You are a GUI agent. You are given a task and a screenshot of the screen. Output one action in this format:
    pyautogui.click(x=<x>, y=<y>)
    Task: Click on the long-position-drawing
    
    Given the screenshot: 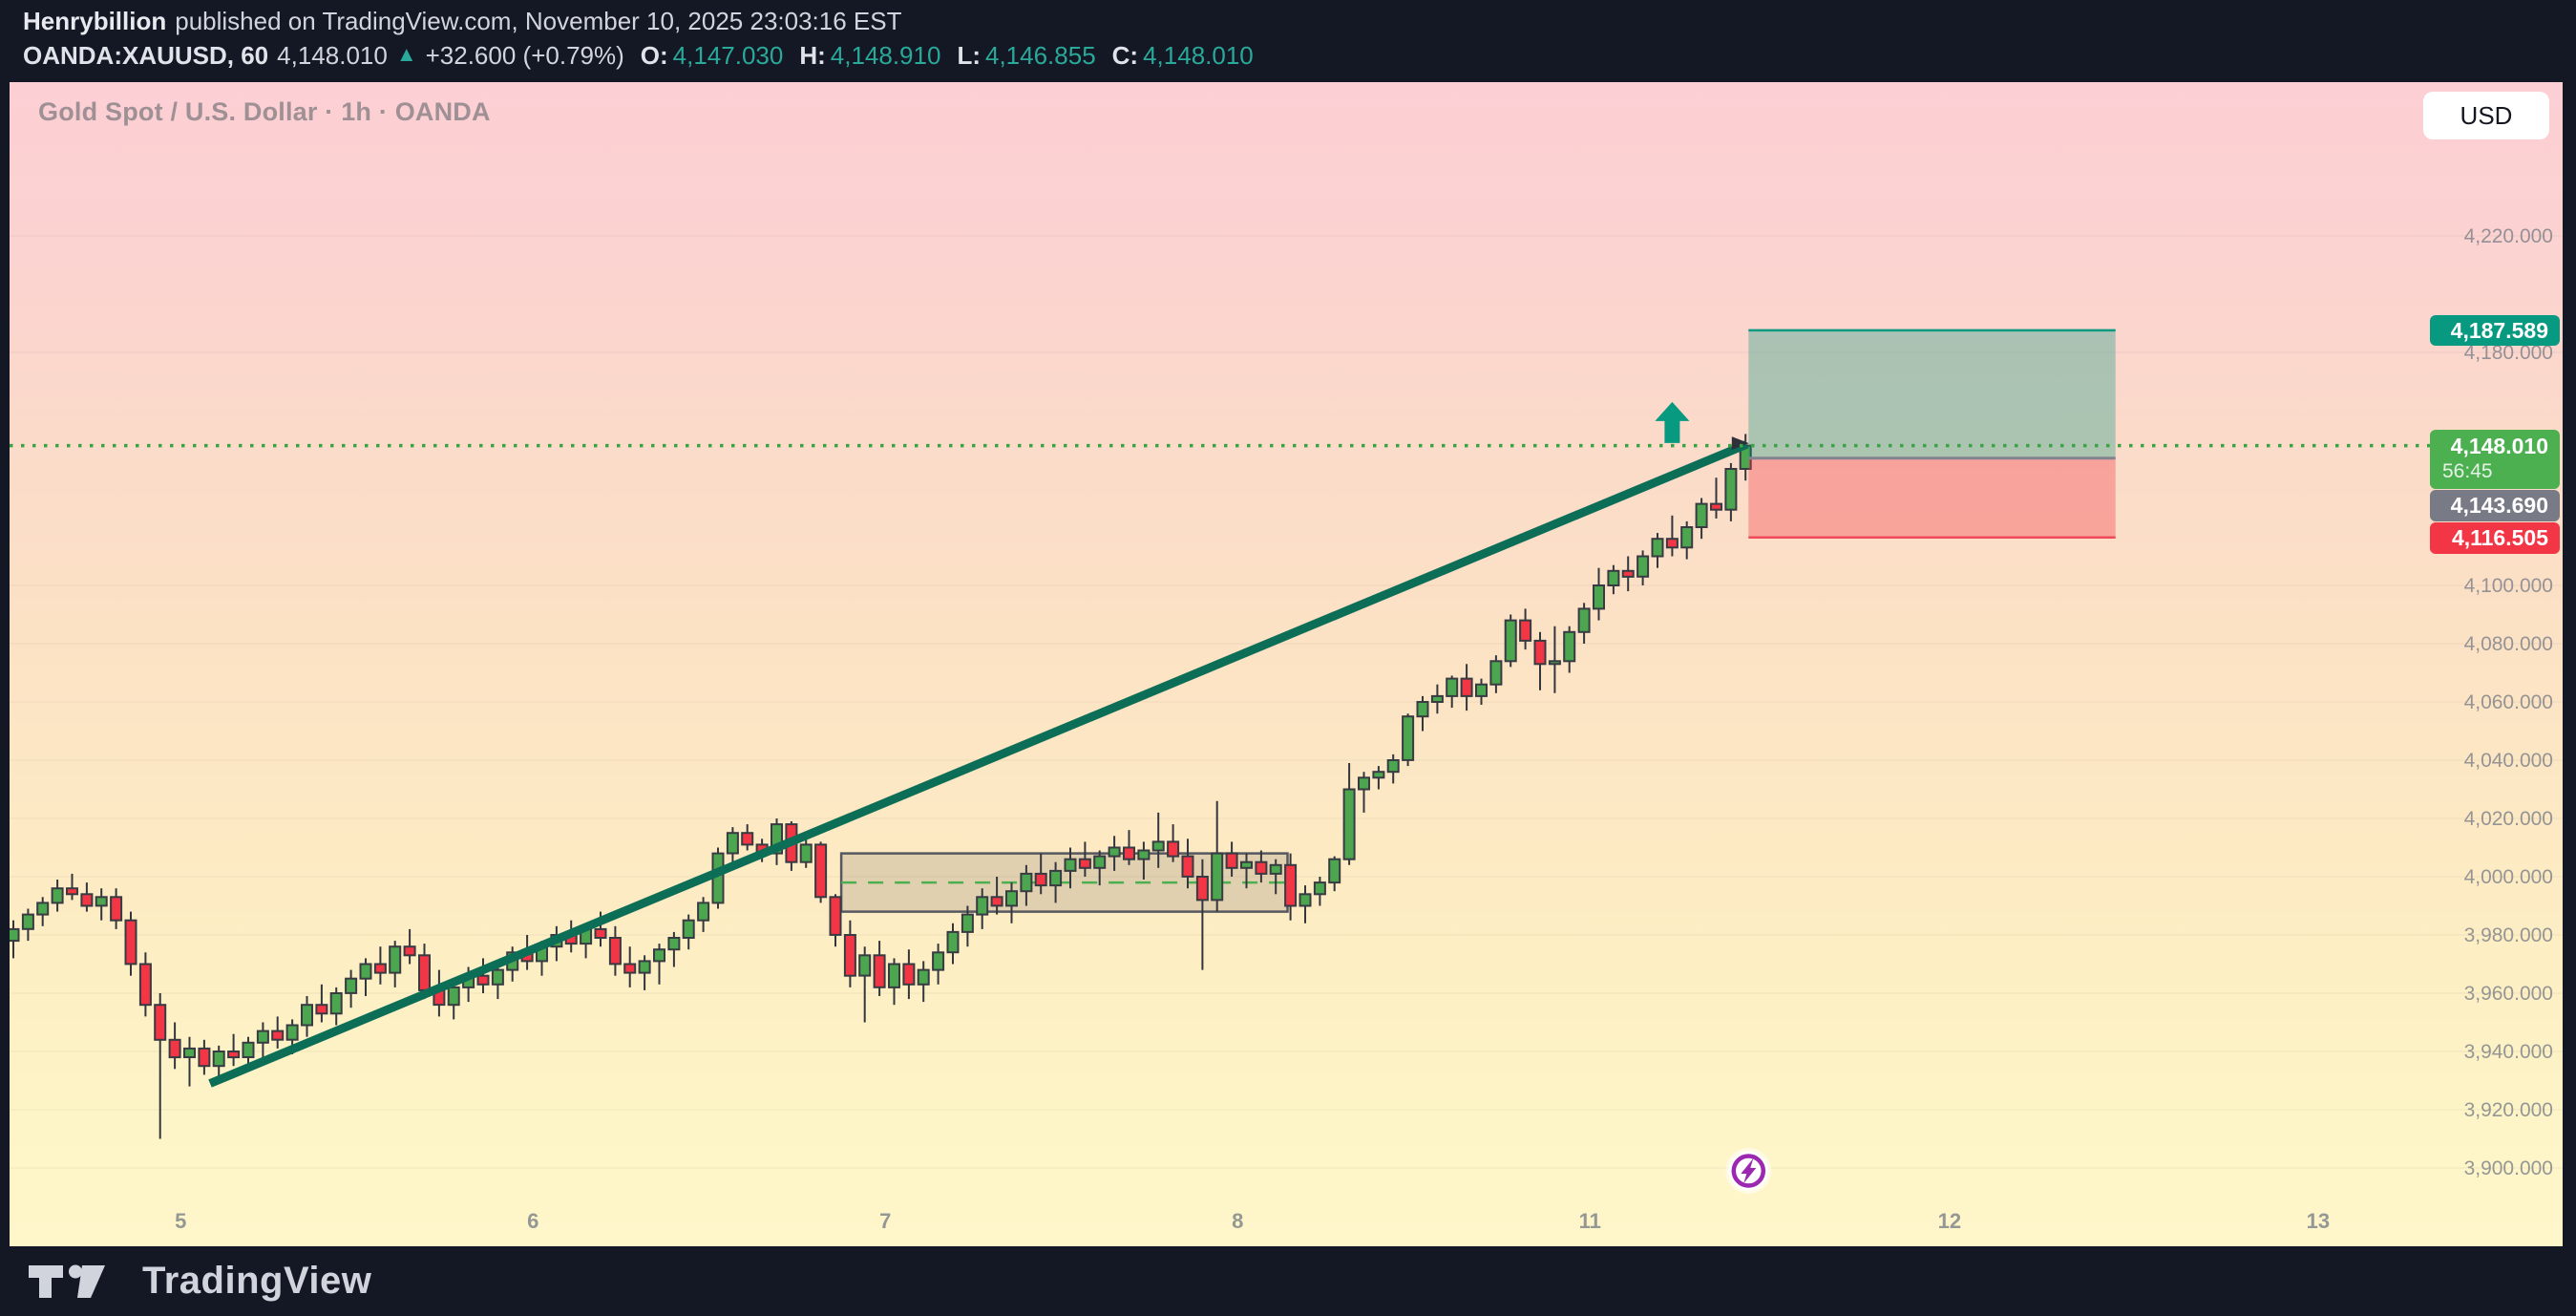 What is the action you would take?
    pyautogui.click(x=1932, y=434)
    